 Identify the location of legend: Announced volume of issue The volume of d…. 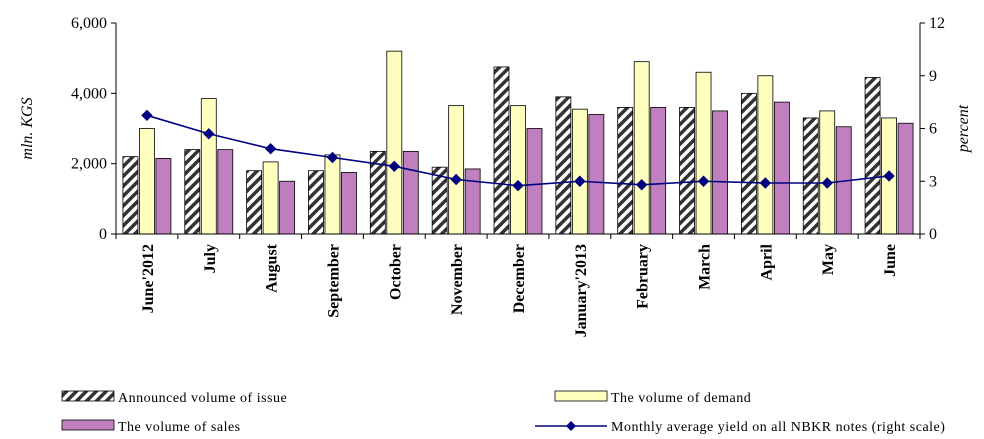
(503, 413).